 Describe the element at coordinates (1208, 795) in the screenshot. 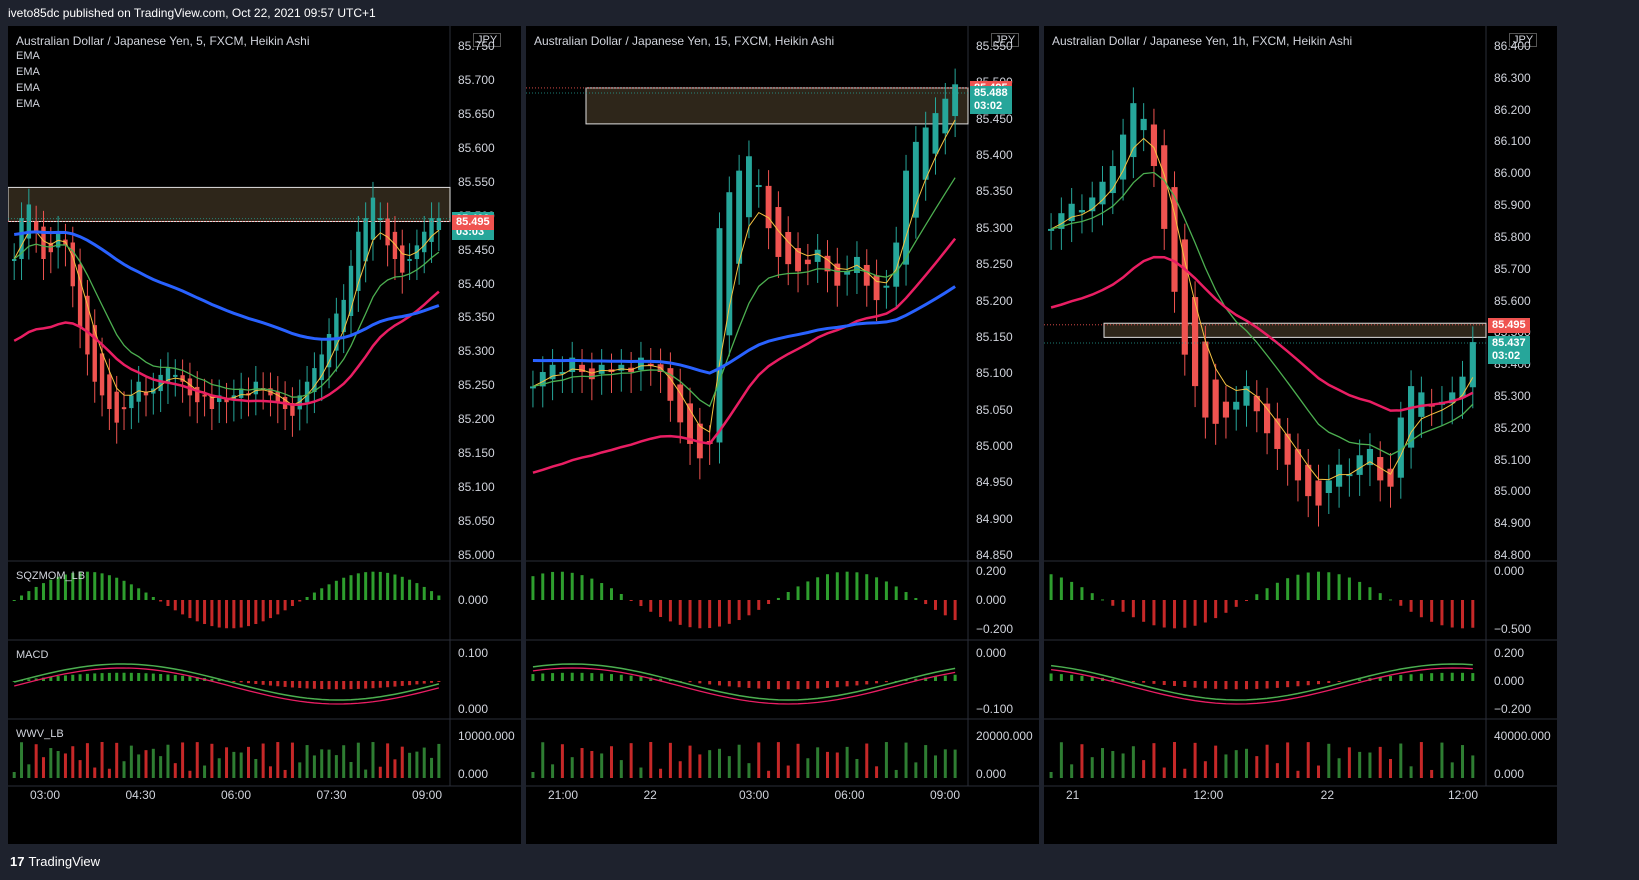

I see `time-tick-label: 12:00` at that location.